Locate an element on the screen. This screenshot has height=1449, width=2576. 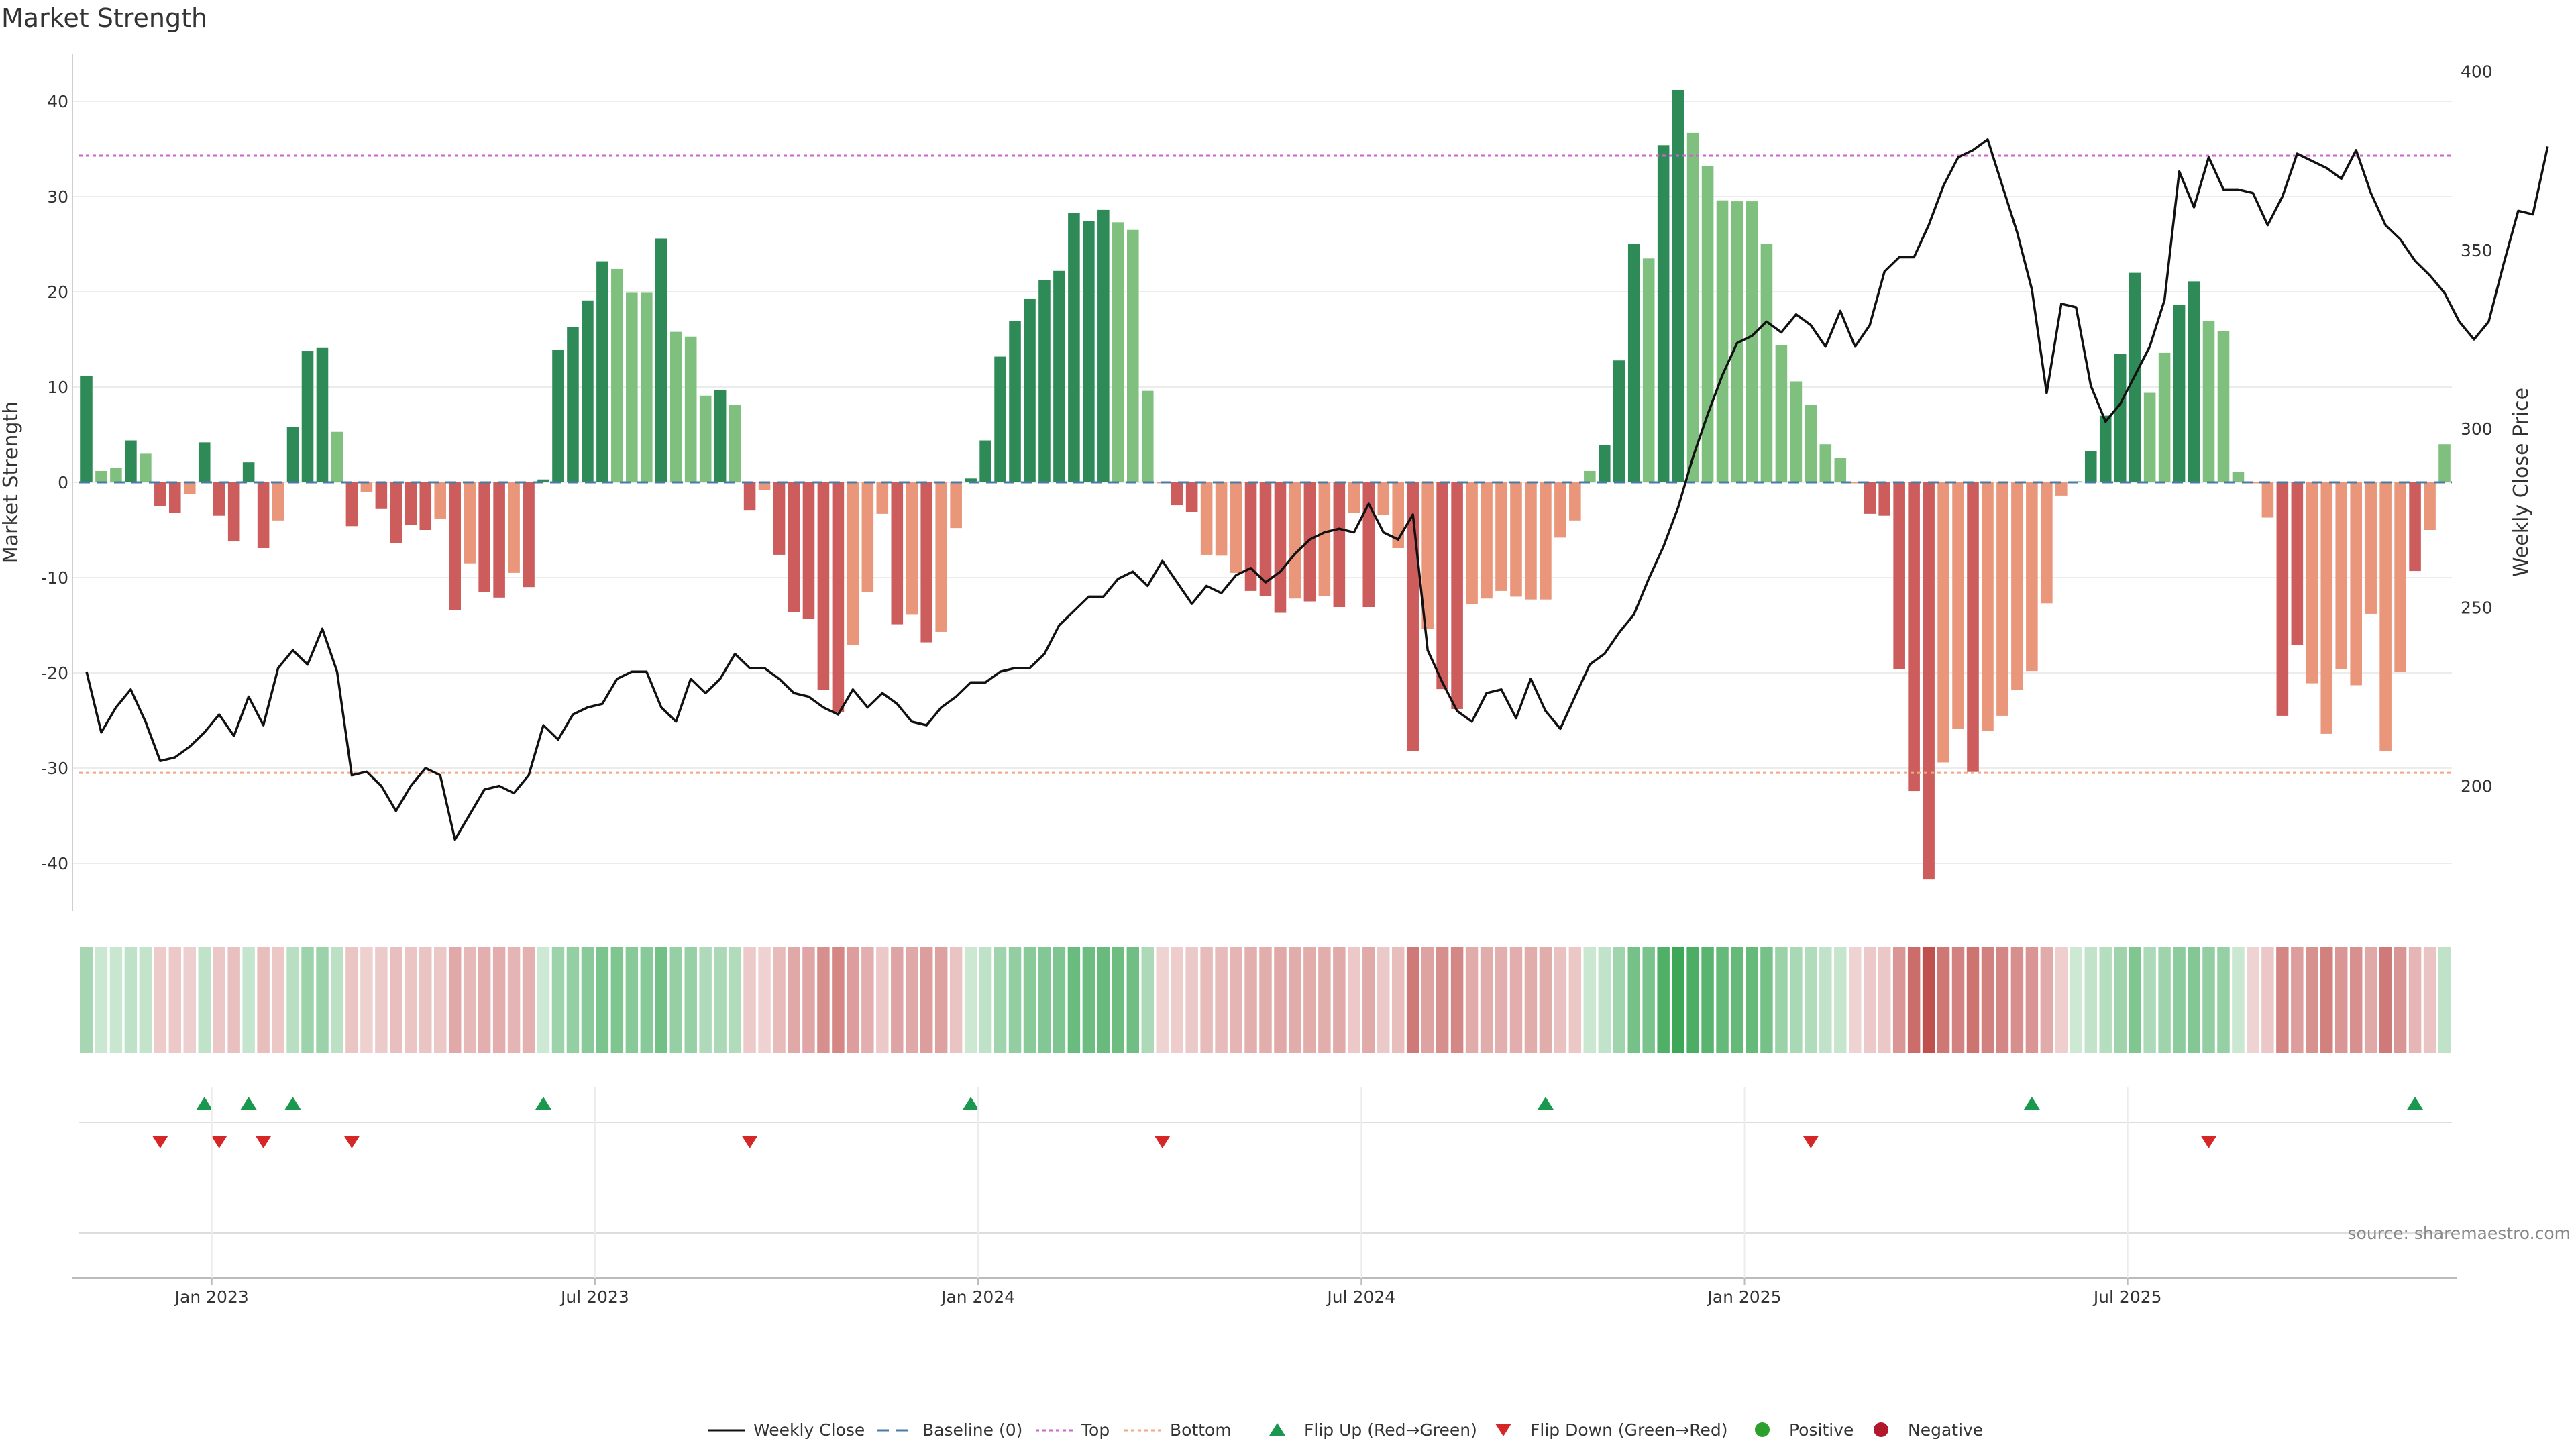
legend-item-positive: Positive is located at coordinates (1804, 1430).